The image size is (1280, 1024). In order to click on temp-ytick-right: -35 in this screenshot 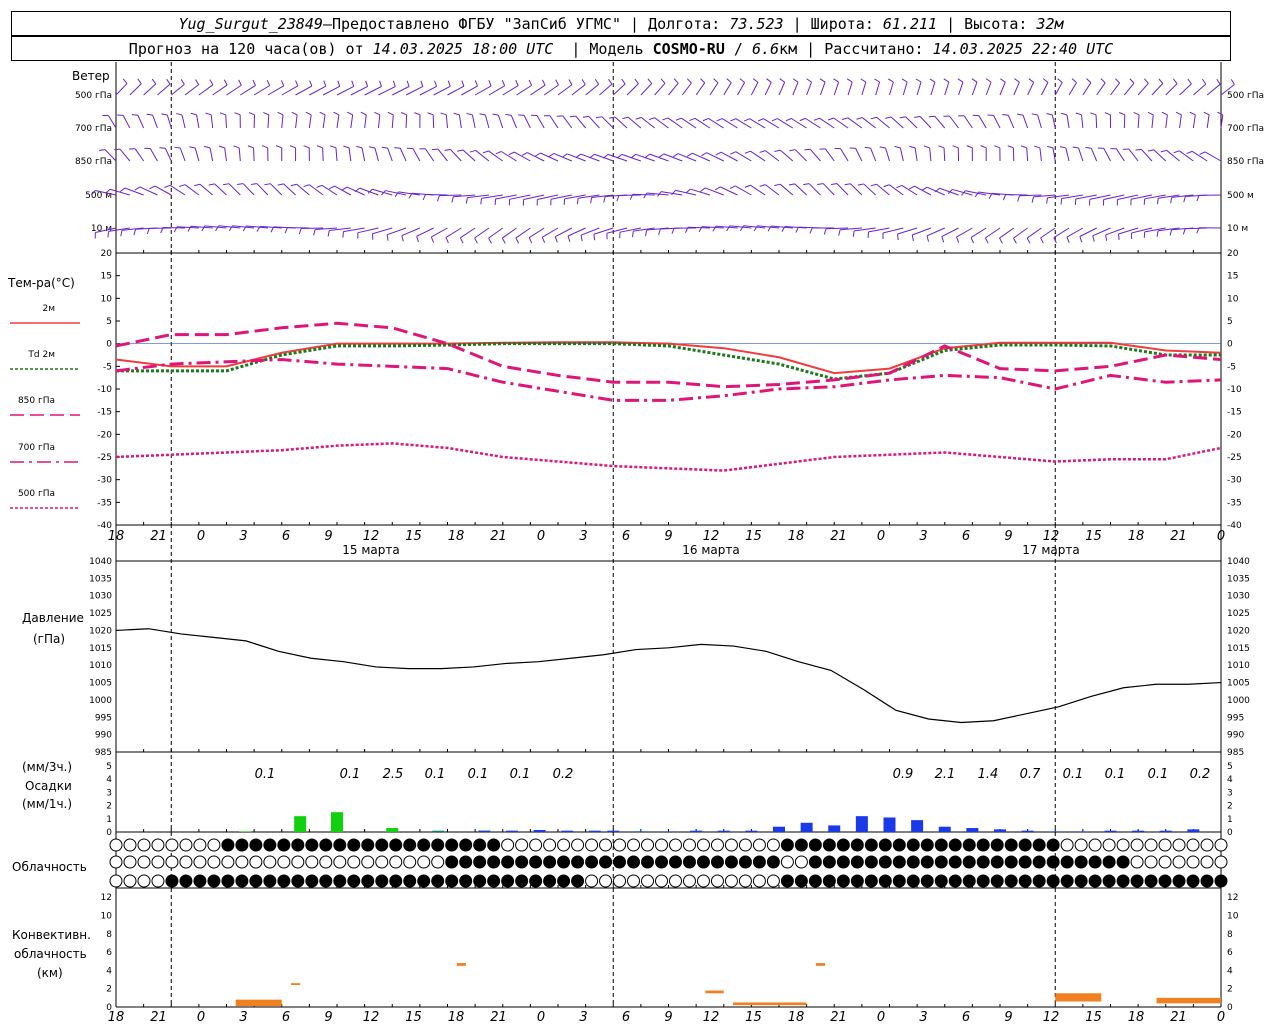, I will do `click(1234, 503)`.